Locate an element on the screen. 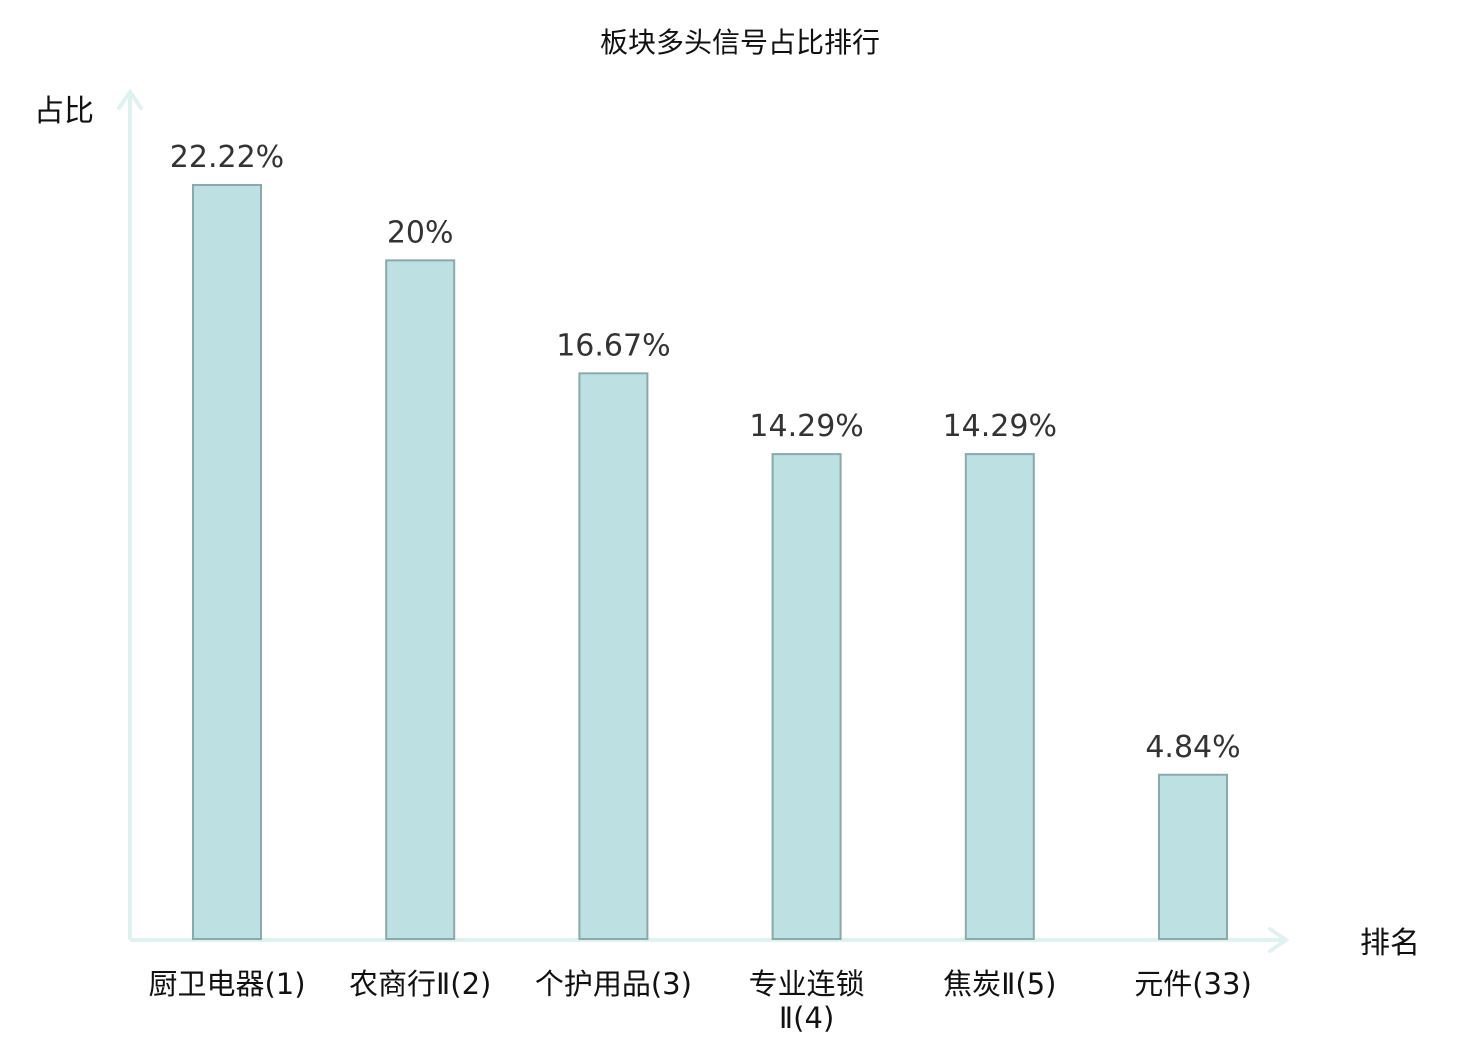  y-axis-title: 占比 is located at coordinates (64, 111).